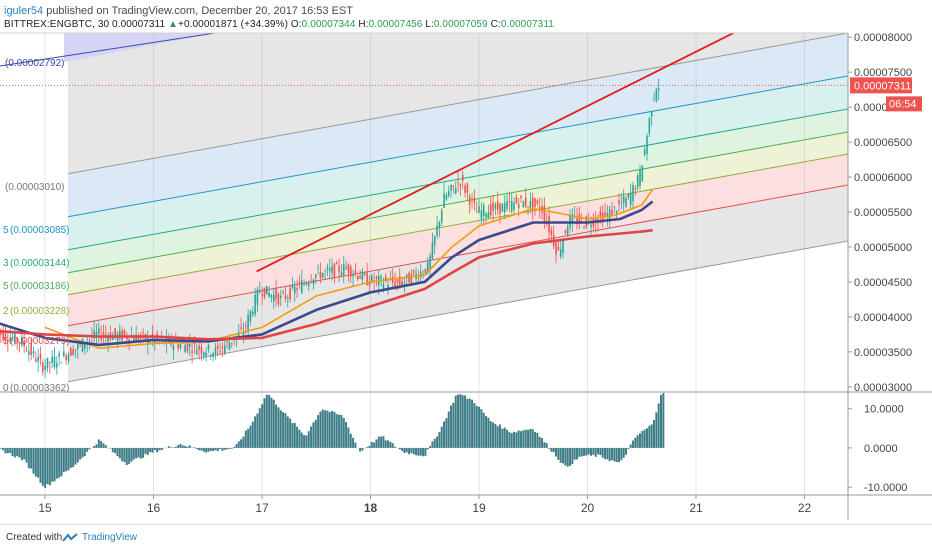 Image resolution: width=932 pixels, height=551 pixels. Describe the element at coordinates (70, 538) in the screenshot. I see `tradingview-logo-icon` at that location.